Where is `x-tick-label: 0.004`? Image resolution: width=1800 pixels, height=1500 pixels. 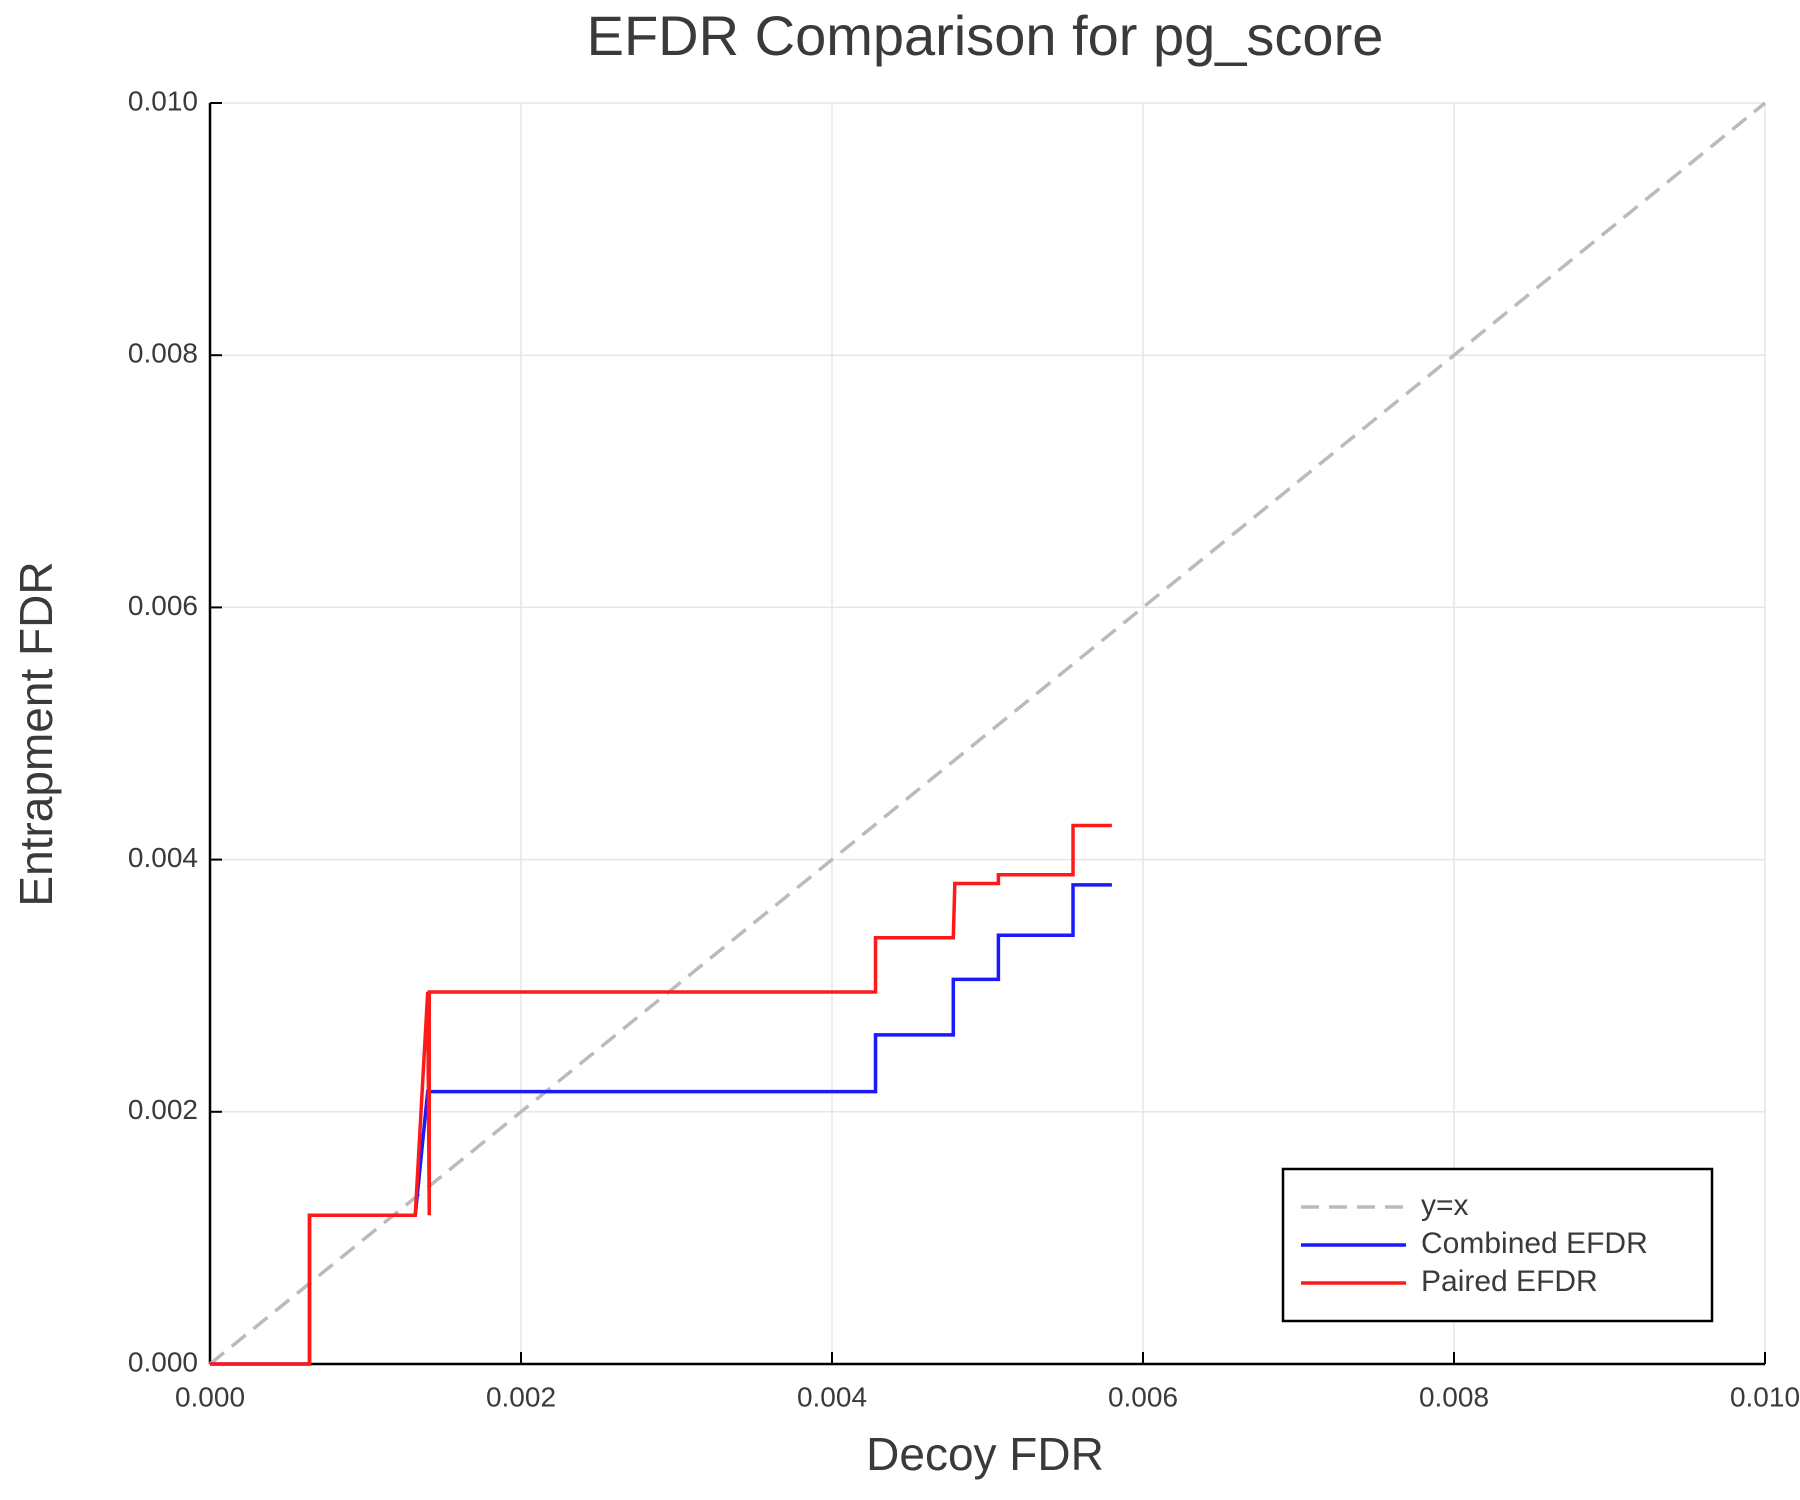
x-tick-label: 0.004 is located at coordinates (832, 1396).